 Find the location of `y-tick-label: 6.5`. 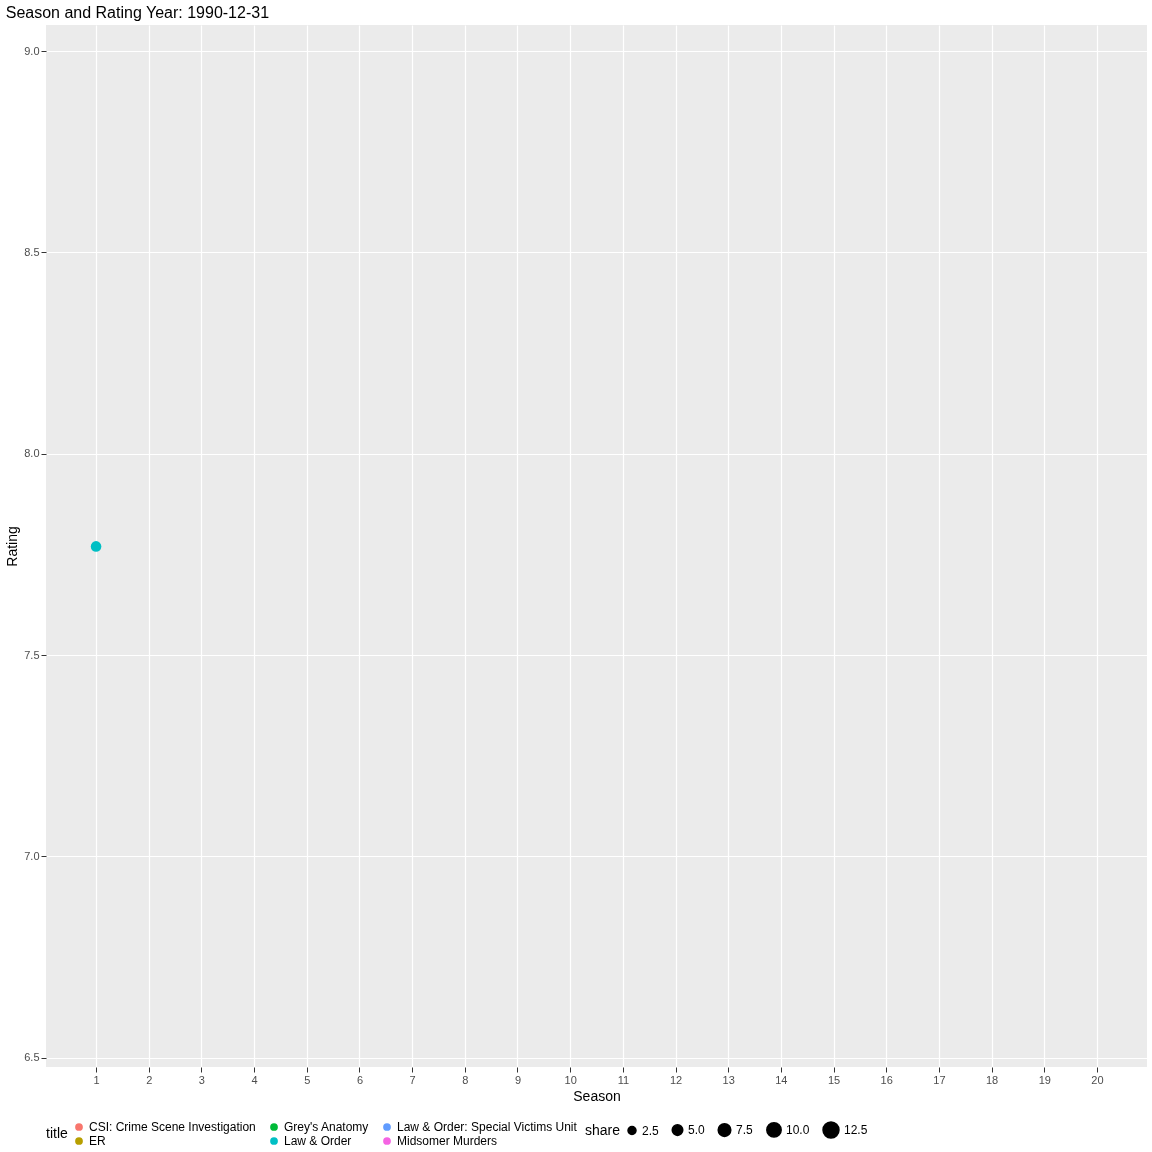

y-tick-label: 6.5 is located at coordinates (32, 1057).